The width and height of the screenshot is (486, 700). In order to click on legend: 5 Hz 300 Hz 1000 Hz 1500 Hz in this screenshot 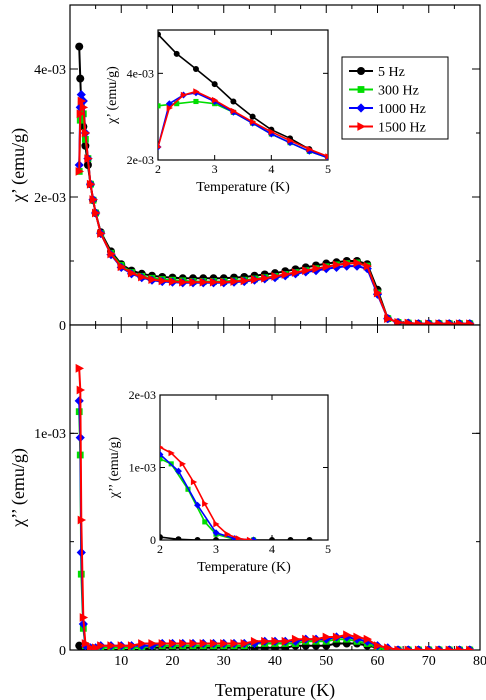, I will do `click(395, 98)`.